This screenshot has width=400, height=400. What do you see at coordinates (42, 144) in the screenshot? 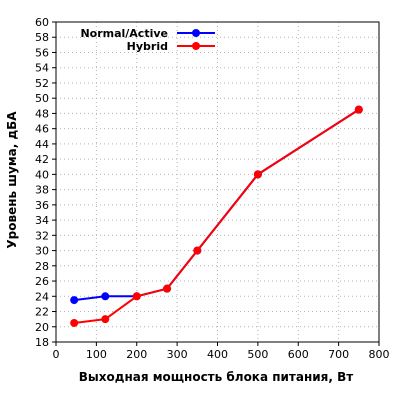
I see `y-tick-label: 44` at bounding box center [42, 144].